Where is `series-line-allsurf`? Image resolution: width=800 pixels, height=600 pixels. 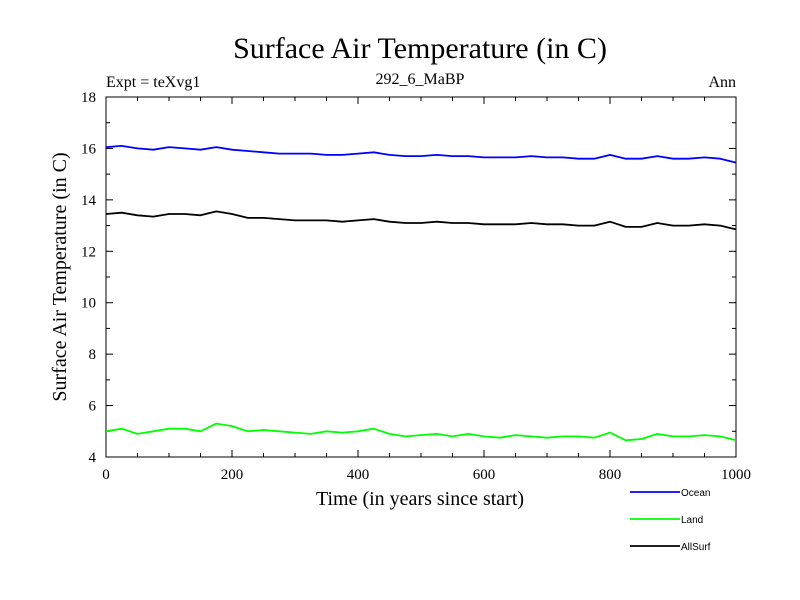
series-line-allsurf is located at coordinates (421, 220).